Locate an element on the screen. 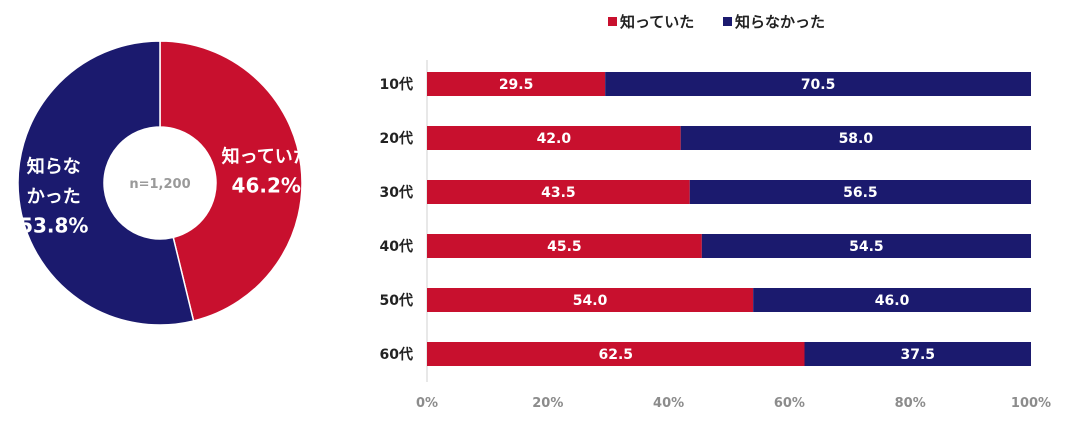  bar-label-0-3: 45.5 is located at coordinates (564, 247).